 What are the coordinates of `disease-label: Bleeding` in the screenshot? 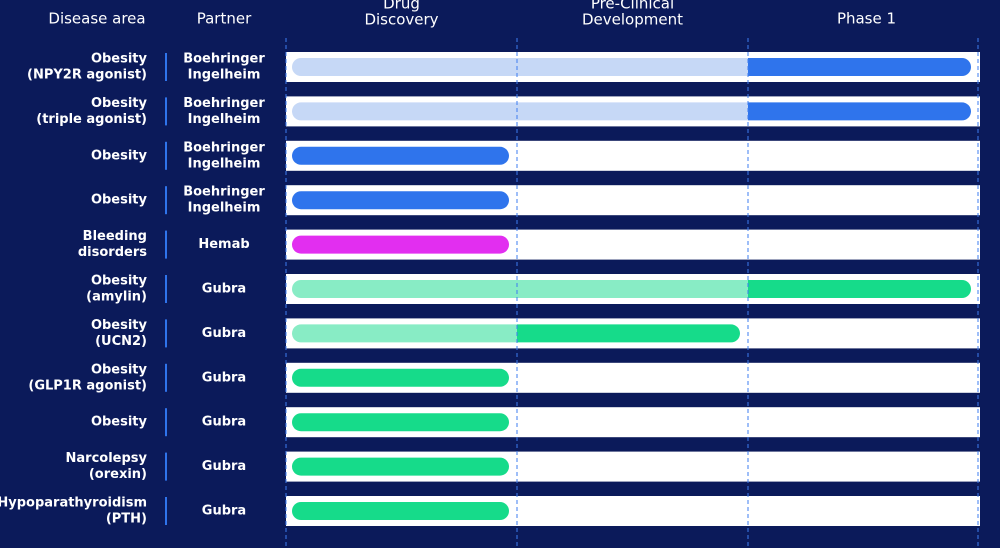 It's located at (115, 236).